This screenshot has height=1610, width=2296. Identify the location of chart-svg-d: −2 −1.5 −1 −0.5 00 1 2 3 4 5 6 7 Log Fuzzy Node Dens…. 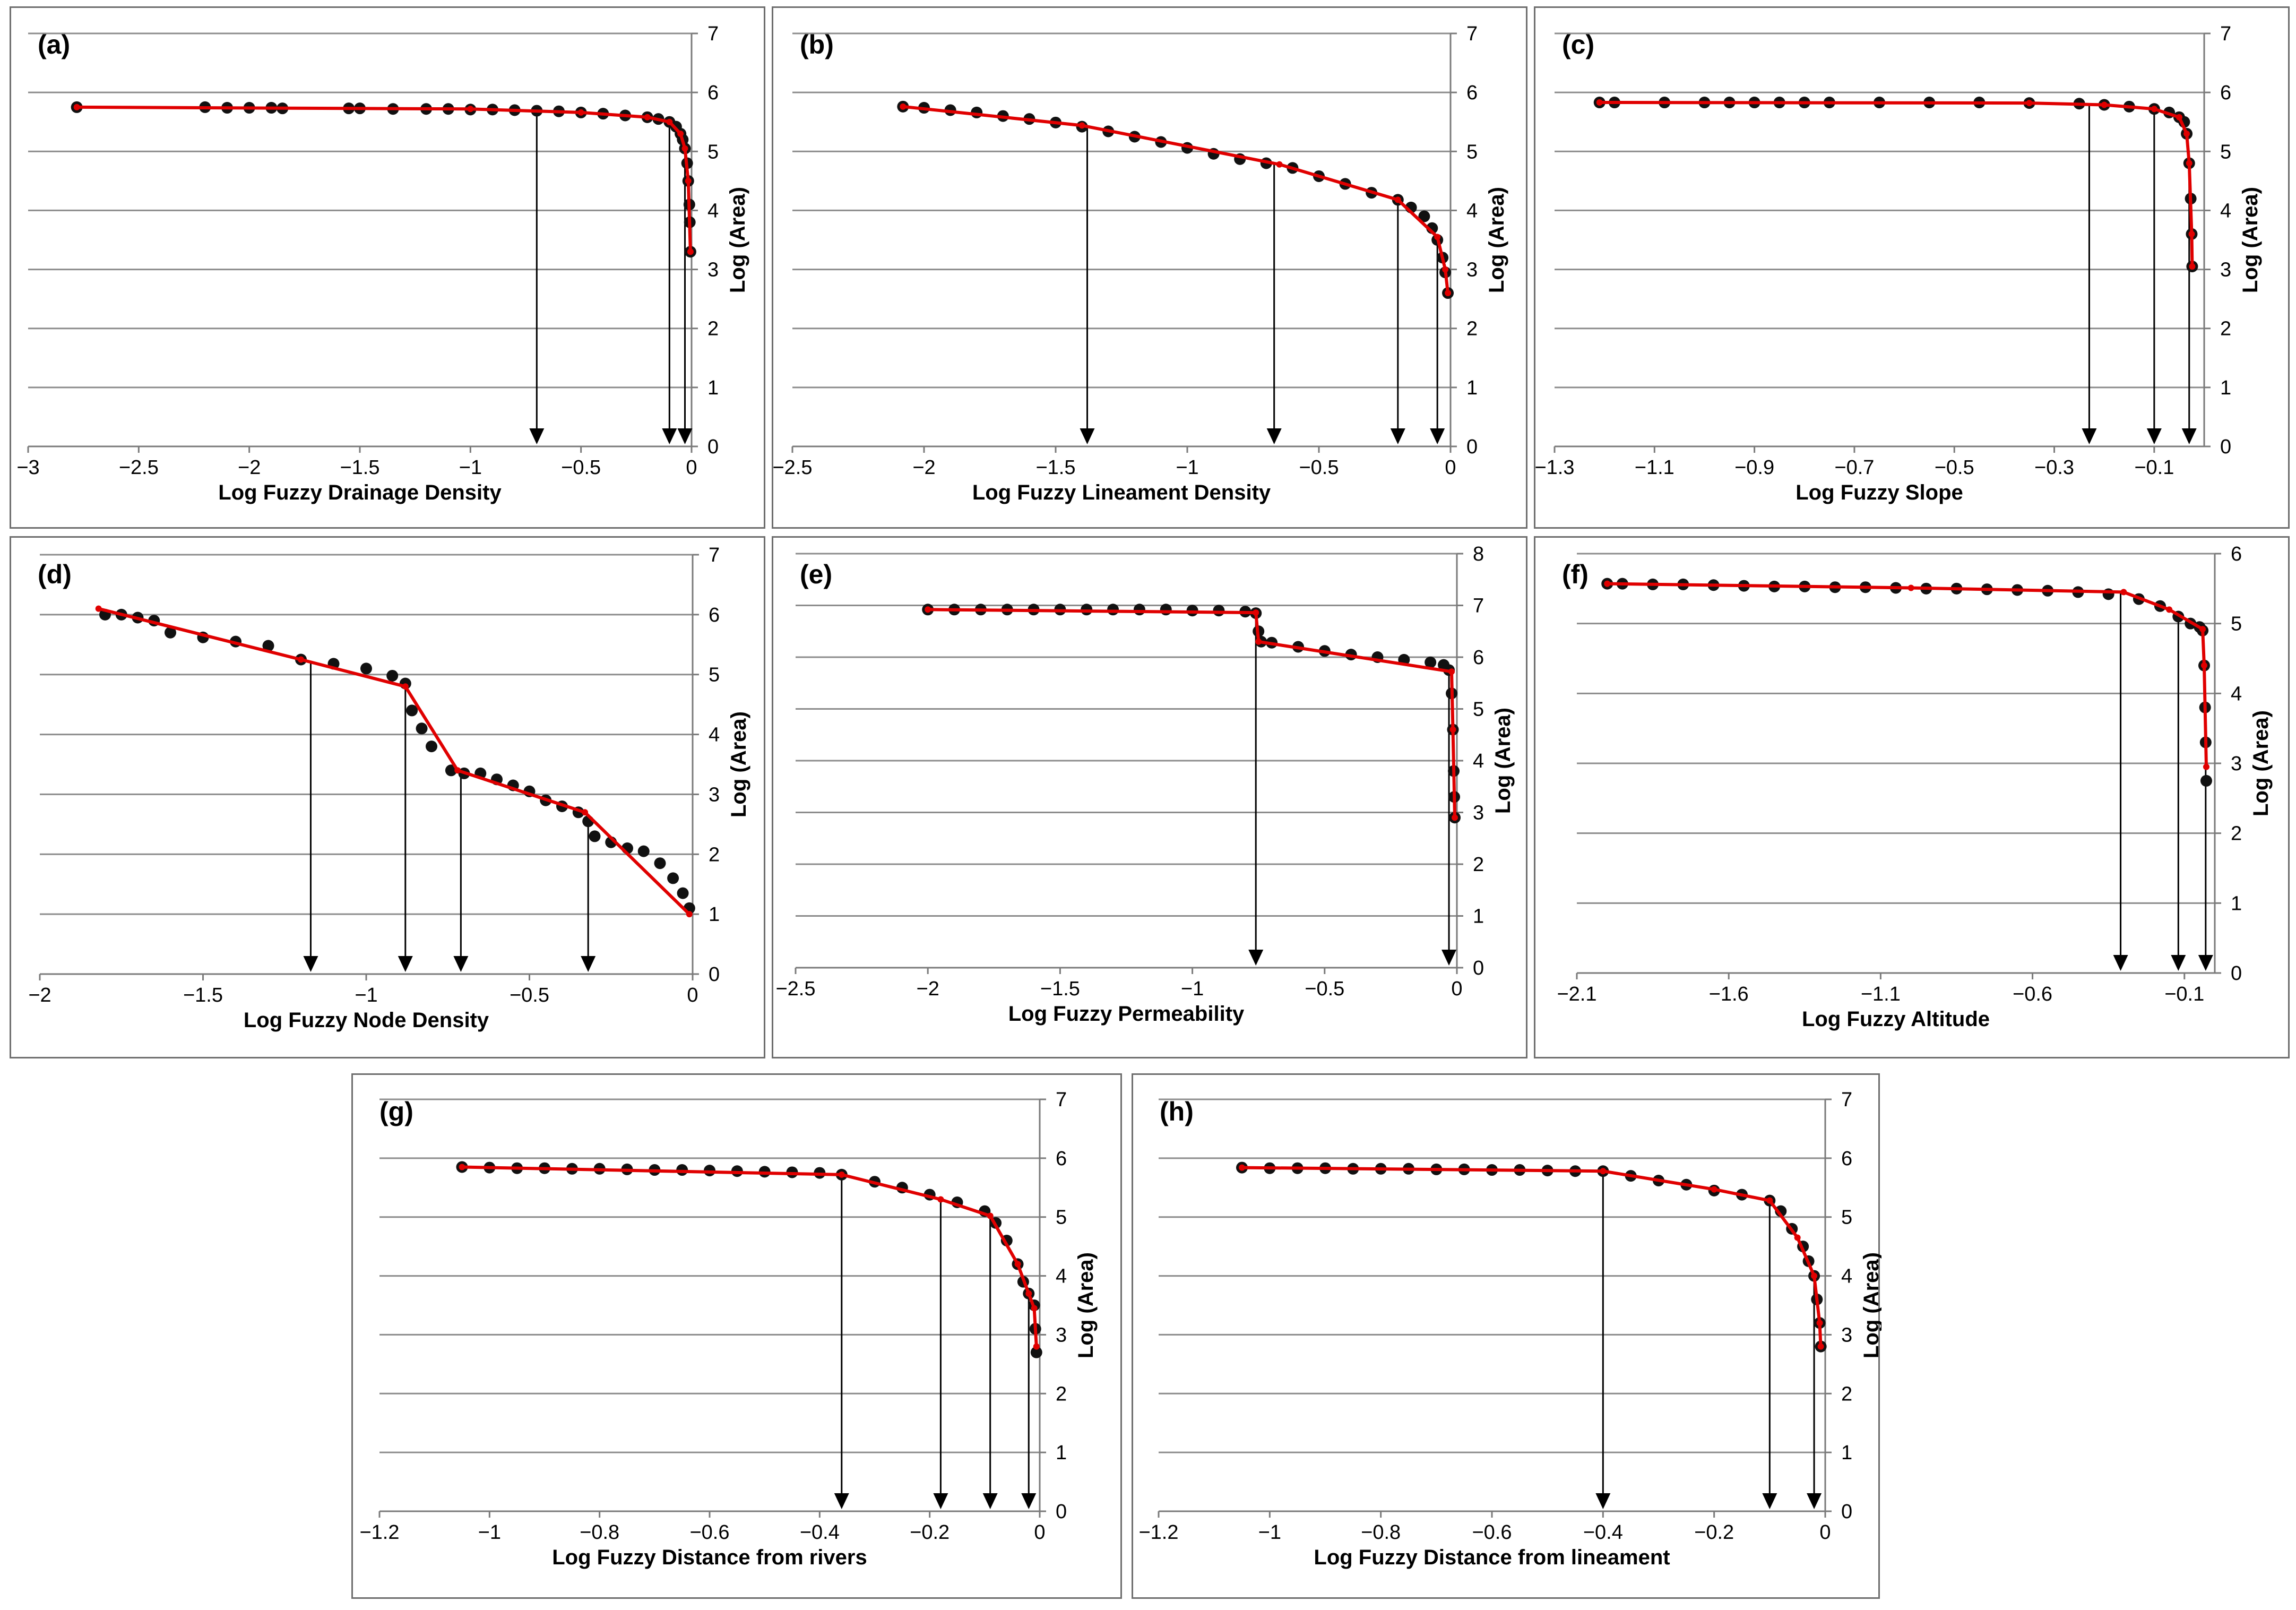
(389, 788).